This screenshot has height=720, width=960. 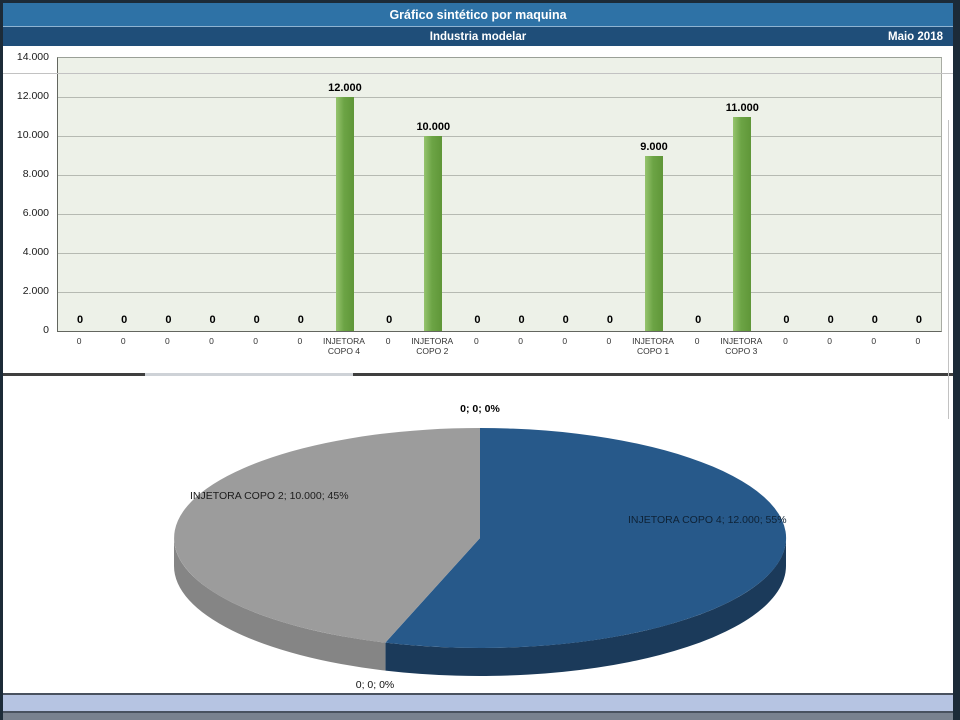 What do you see at coordinates (46, 330) in the screenshot?
I see `y-tick-label: 0` at bounding box center [46, 330].